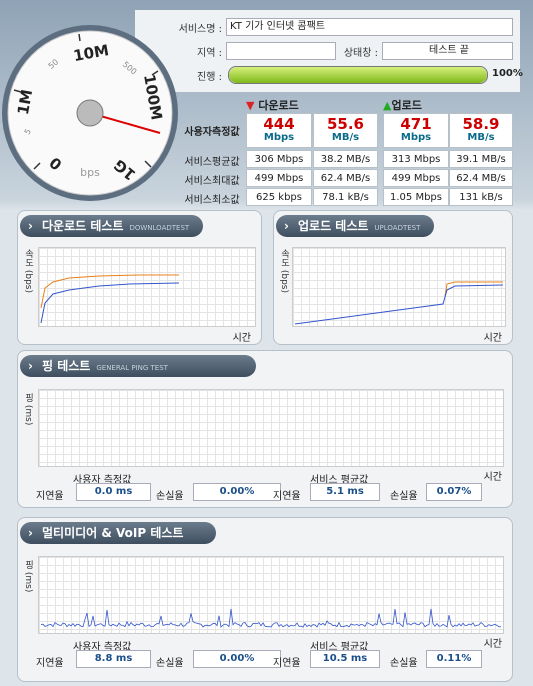  What do you see at coordinates (271, 618) in the screenshot?
I see `voip-line` at bounding box center [271, 618].